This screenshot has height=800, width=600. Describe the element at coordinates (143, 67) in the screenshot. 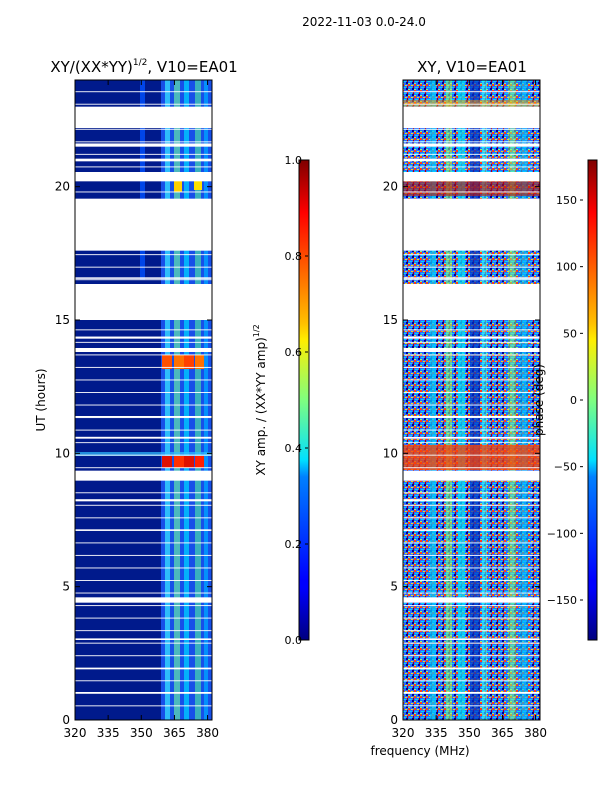

I see `amplitude-panel-title: XY/(XX*YY)1/2, V10=EA01` at that location.